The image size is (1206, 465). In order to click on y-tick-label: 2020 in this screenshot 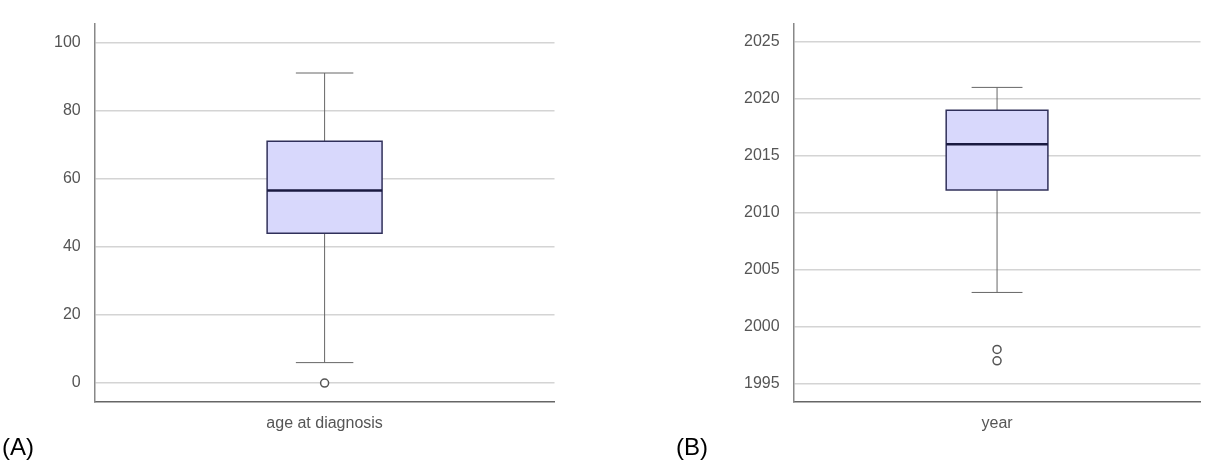, I will do `click(762, 98)`.